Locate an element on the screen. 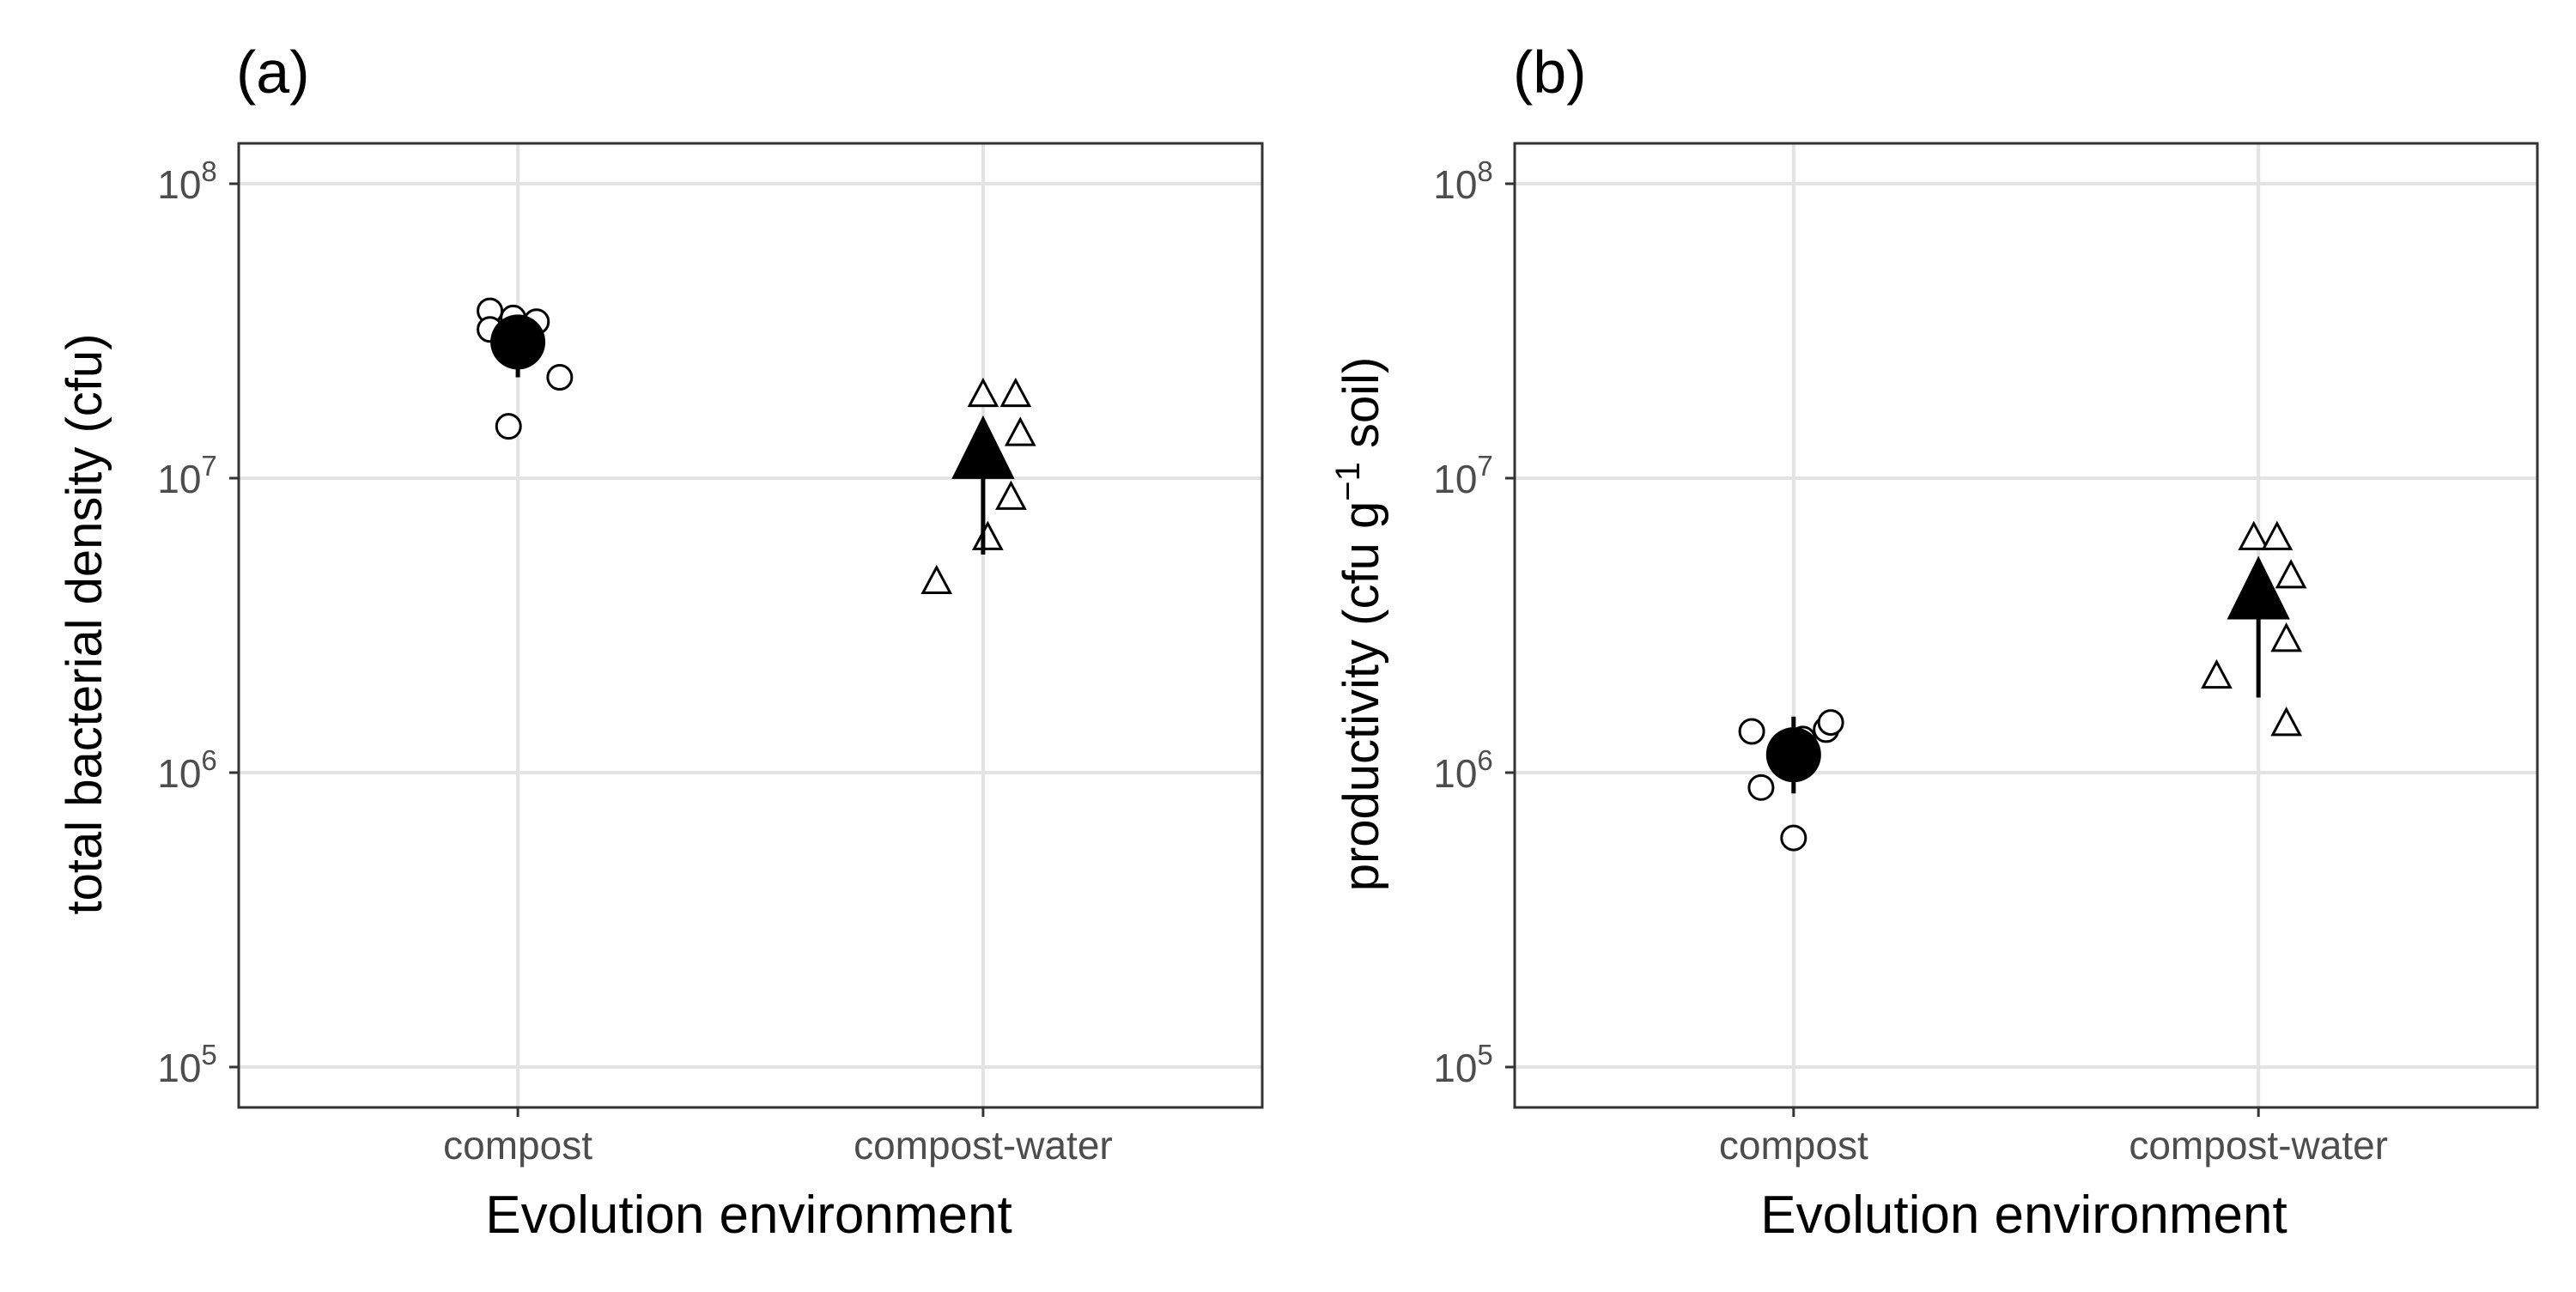 The width and height of the screenshot is (2576, 1292). panel-b-y-axis-title: productivity (cfu g−1 soil) is located at coordinates (1359, 624).